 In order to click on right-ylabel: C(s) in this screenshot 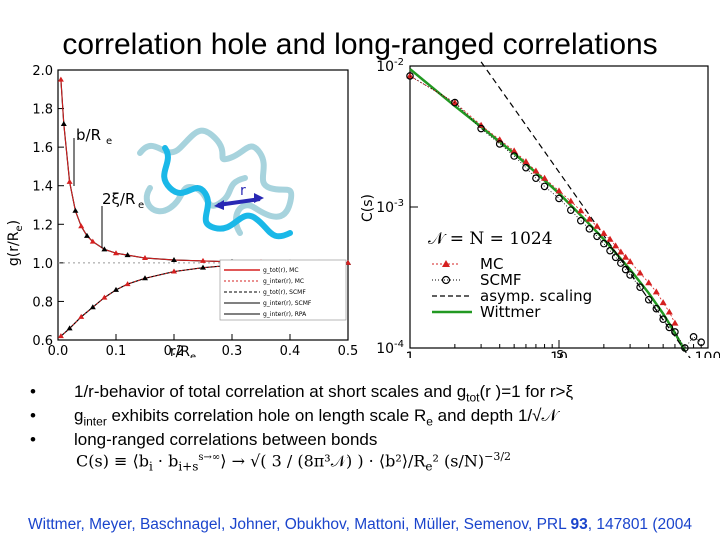, I will do `click(368, 208)`.